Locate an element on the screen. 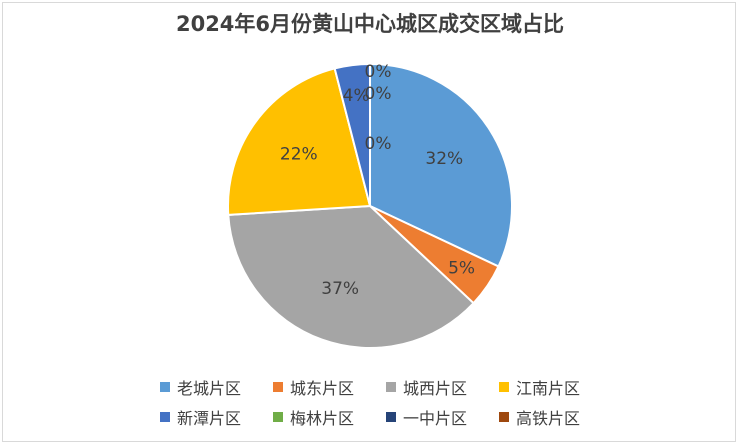  legend-item: 老城片区 is located at coordinates (212, 387).